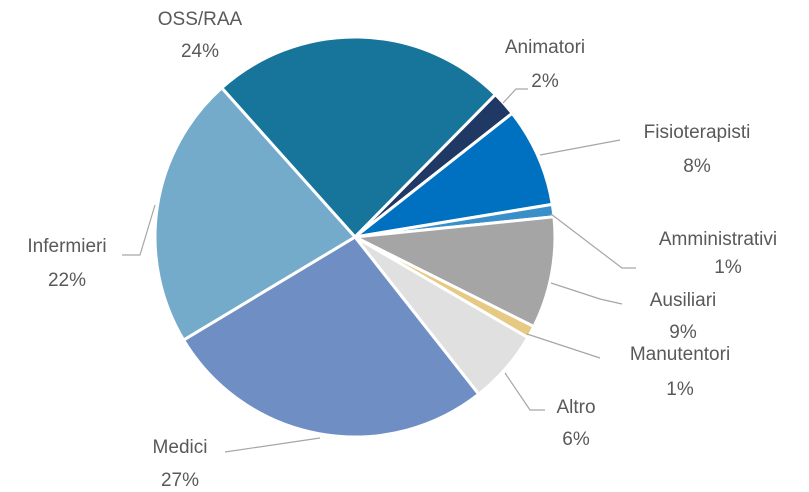  Describe the element at coordinates (683, 332) in the screenshot. I see `slice-value-label: 9%` at that location.